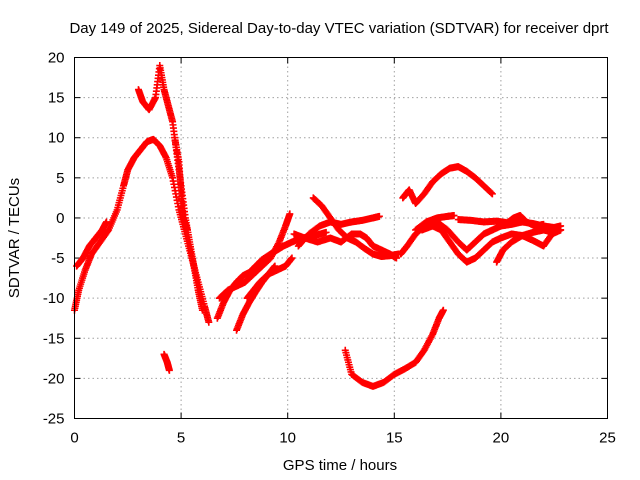  I want to click on y-tick-label: -10, so click(54, 298).